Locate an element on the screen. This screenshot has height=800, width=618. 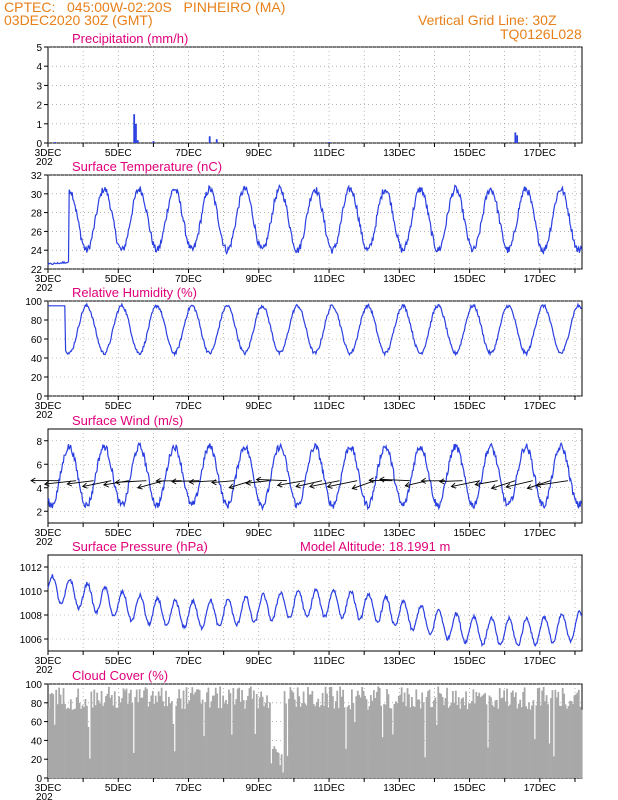
pres-title: Surface Pressure (hPa) is located at coordinates (140, 546).